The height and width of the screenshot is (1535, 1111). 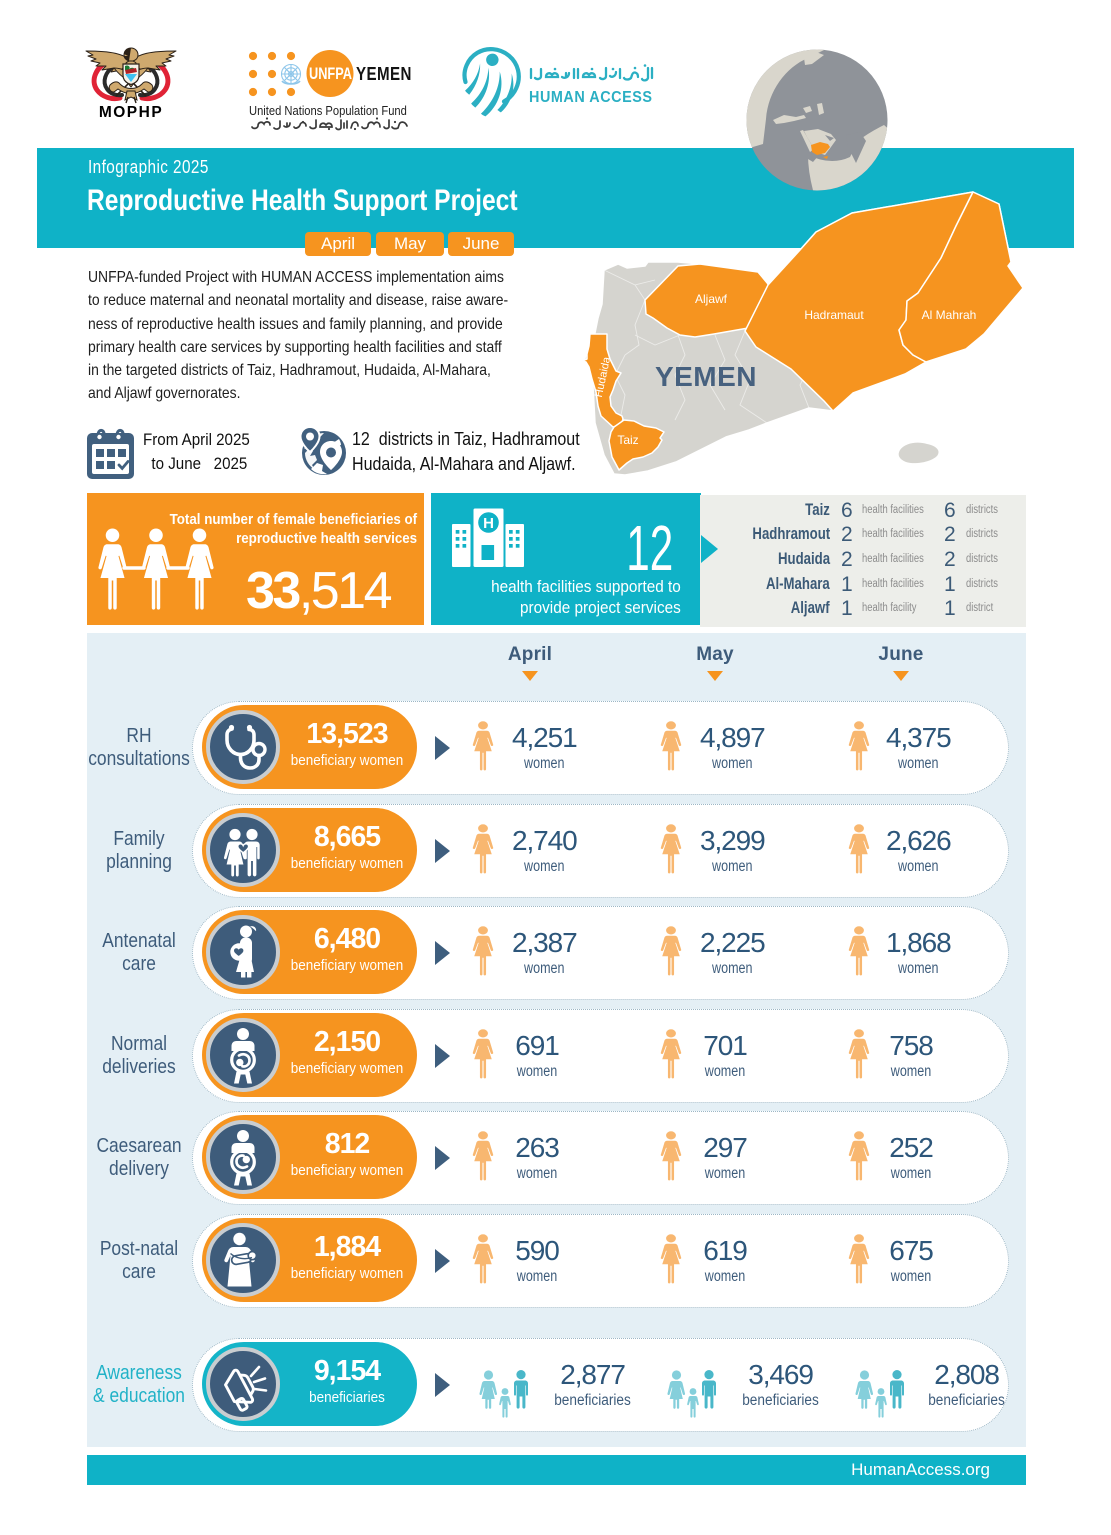 I want to click on svg-text: Aljawf, so click(x=711, y=299).